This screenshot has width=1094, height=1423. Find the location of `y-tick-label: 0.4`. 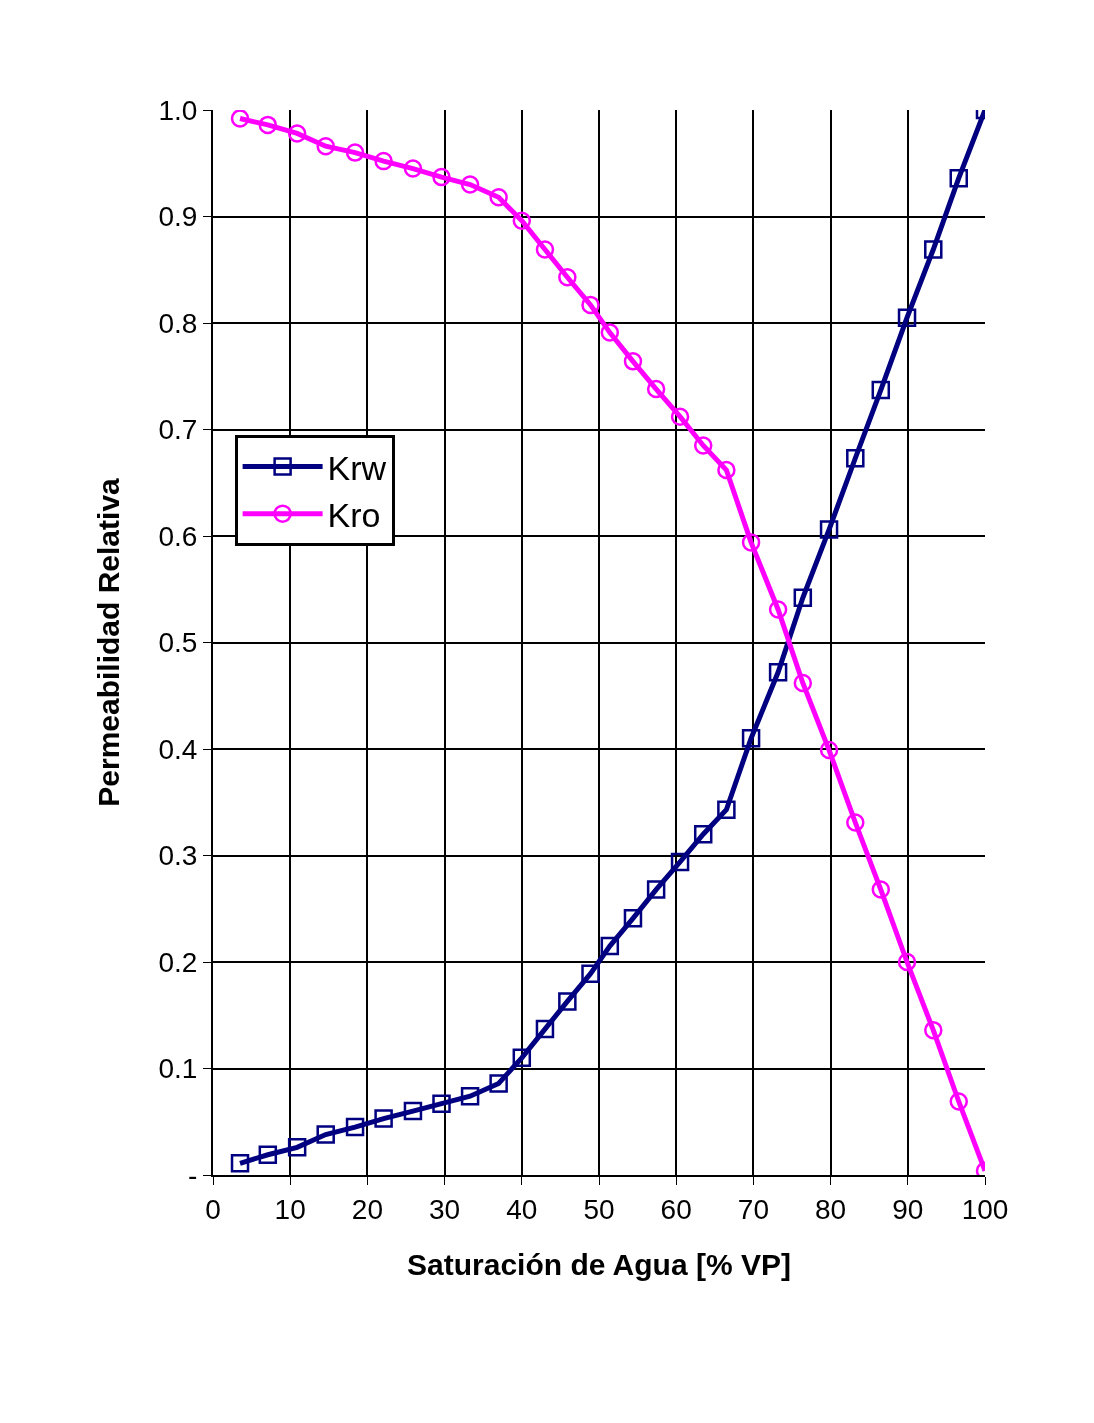

y-tick-label: 0.4 is located at coordinates (178, 749).